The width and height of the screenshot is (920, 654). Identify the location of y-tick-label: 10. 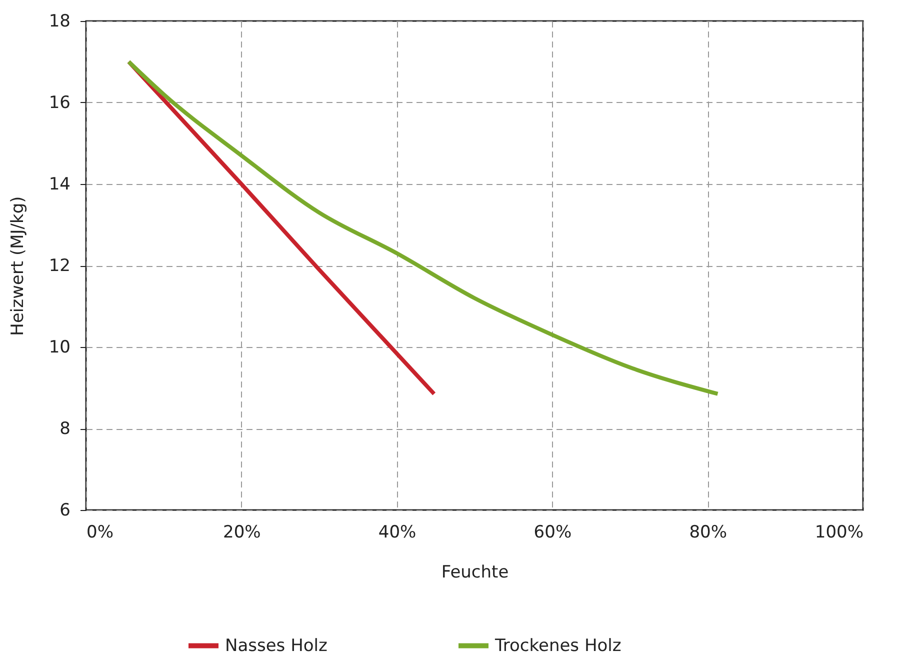
(59, 348).